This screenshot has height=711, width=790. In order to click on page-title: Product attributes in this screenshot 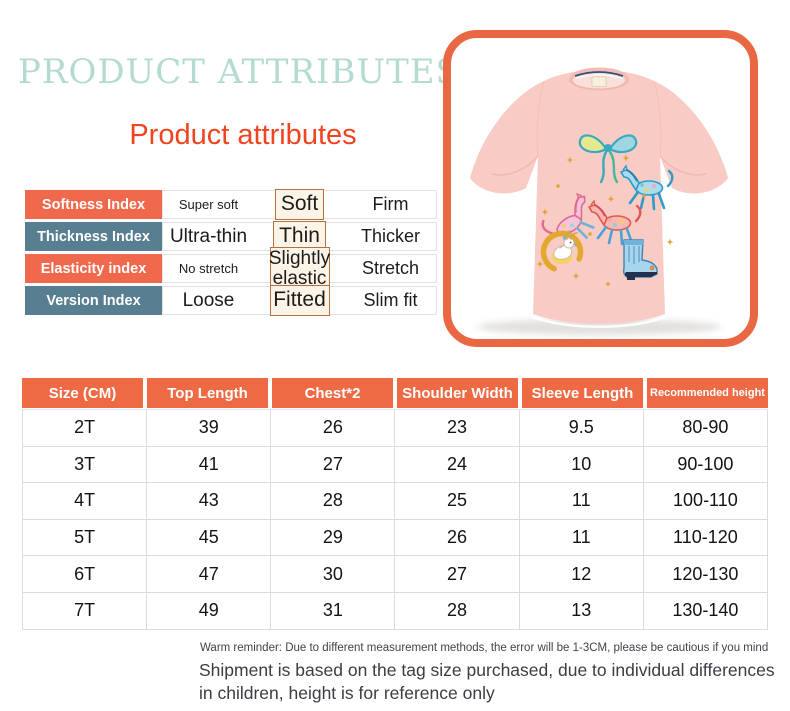, I will do `click(243, 135)`.